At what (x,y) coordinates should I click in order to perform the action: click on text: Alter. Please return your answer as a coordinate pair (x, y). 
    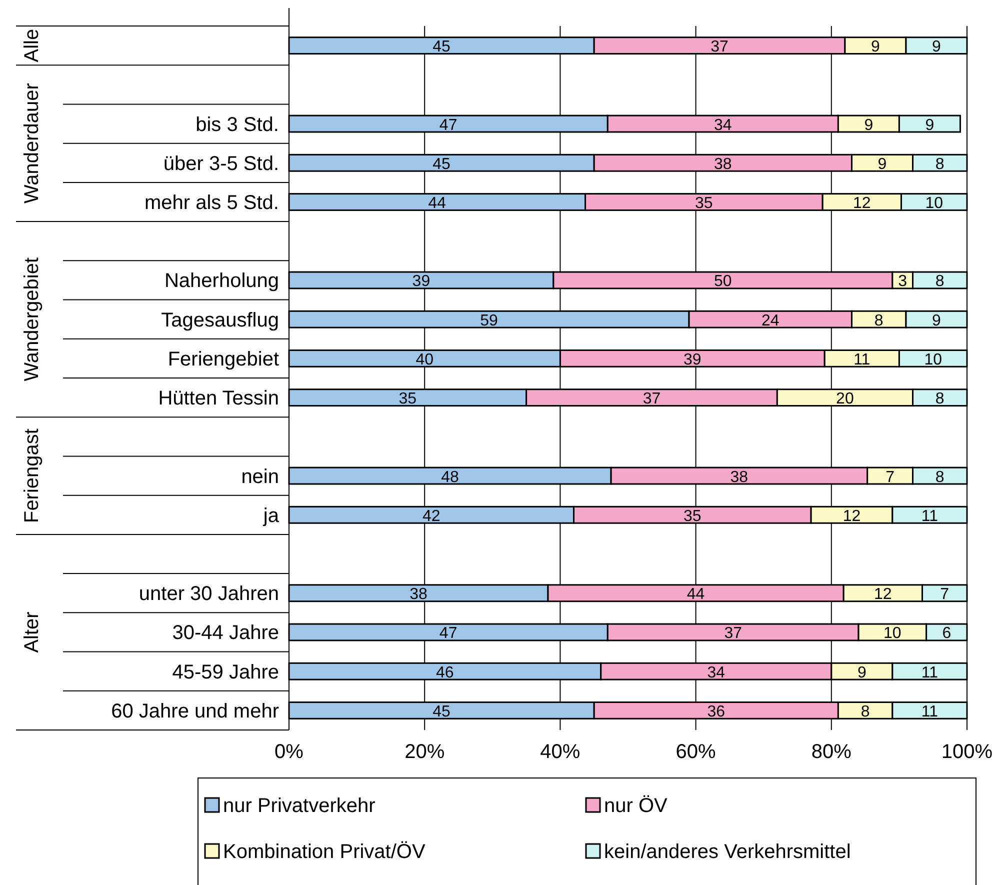
    Looking at the image, I should click on (32, 632).